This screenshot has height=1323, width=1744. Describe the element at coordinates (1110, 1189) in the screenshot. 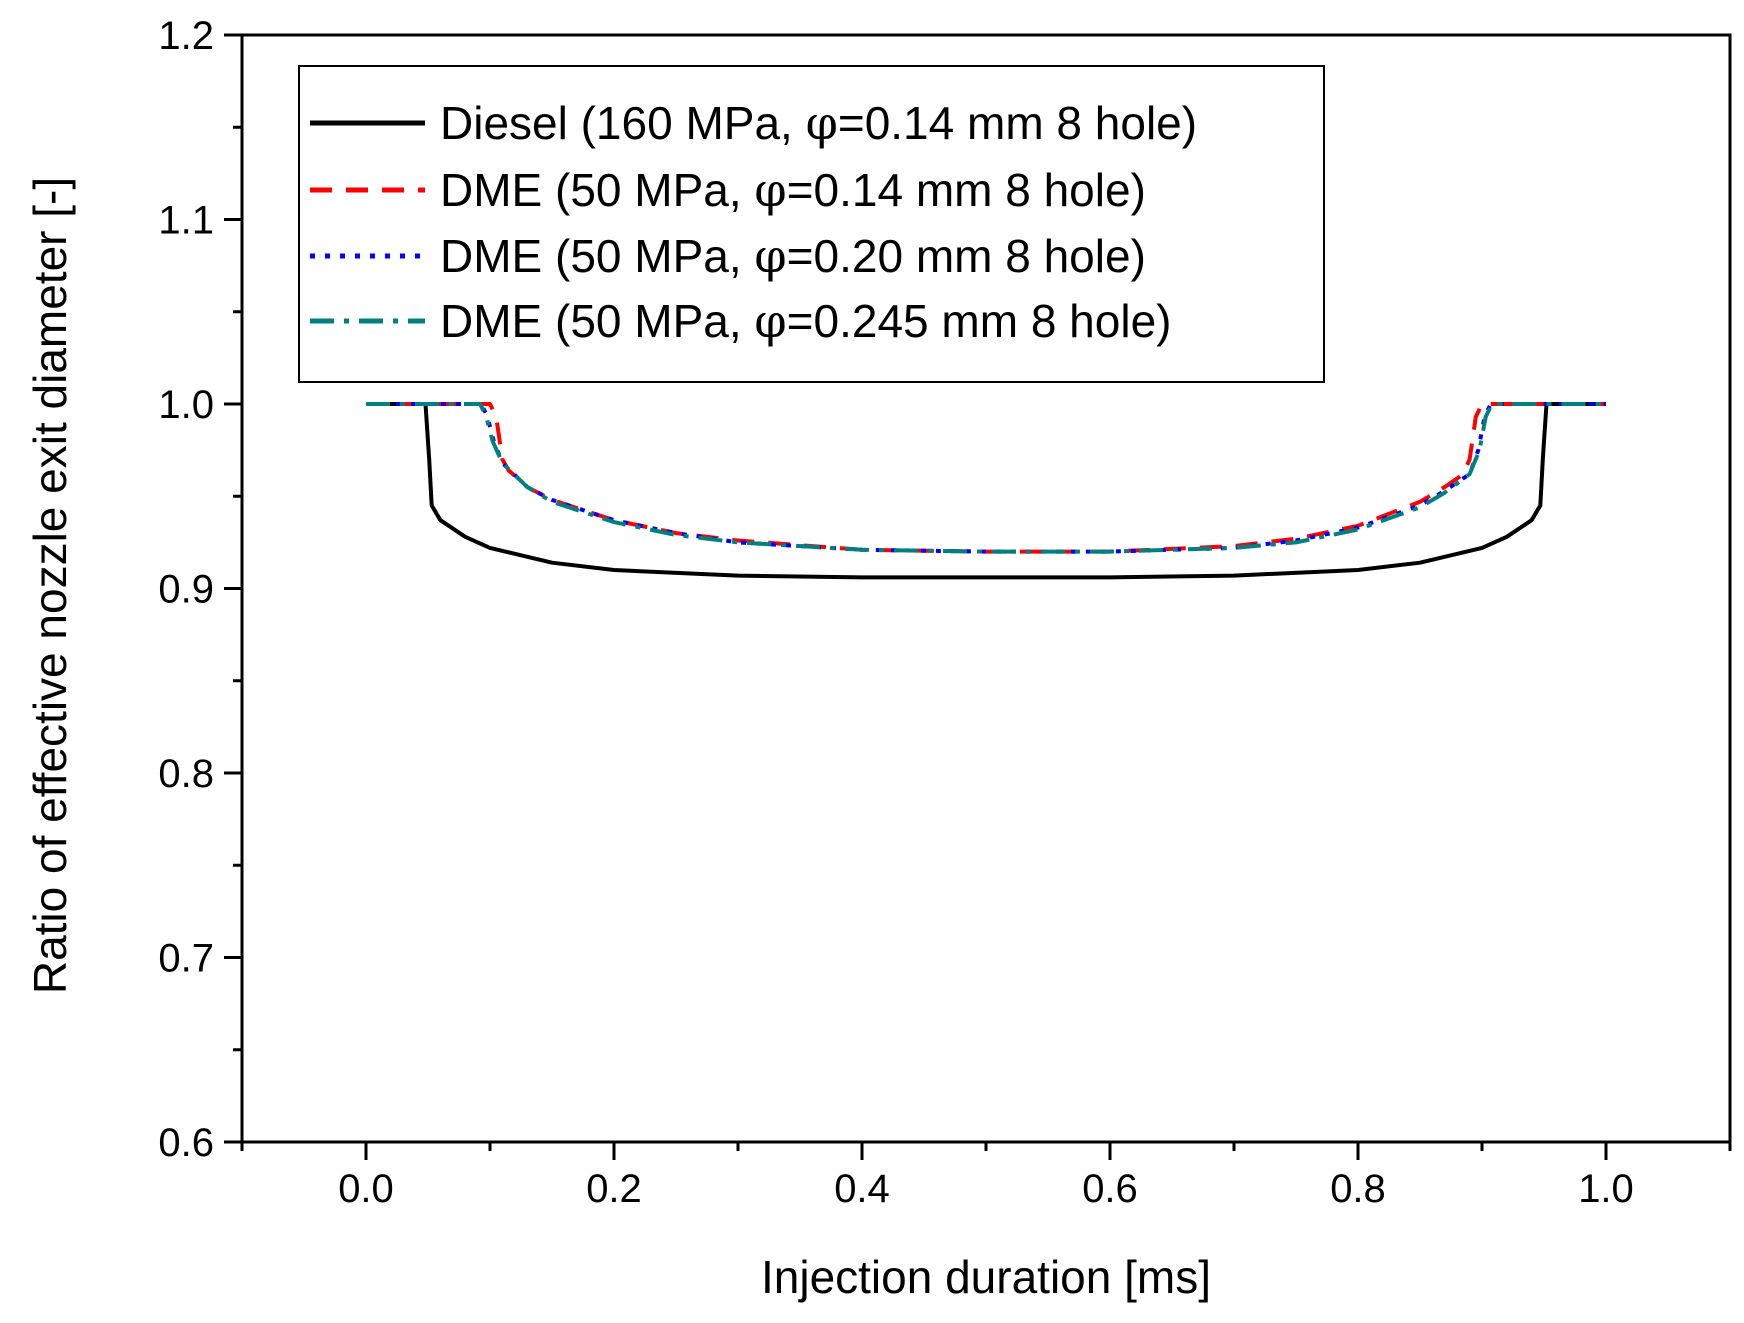

I see `x-tick-label: 0.6` at that location.